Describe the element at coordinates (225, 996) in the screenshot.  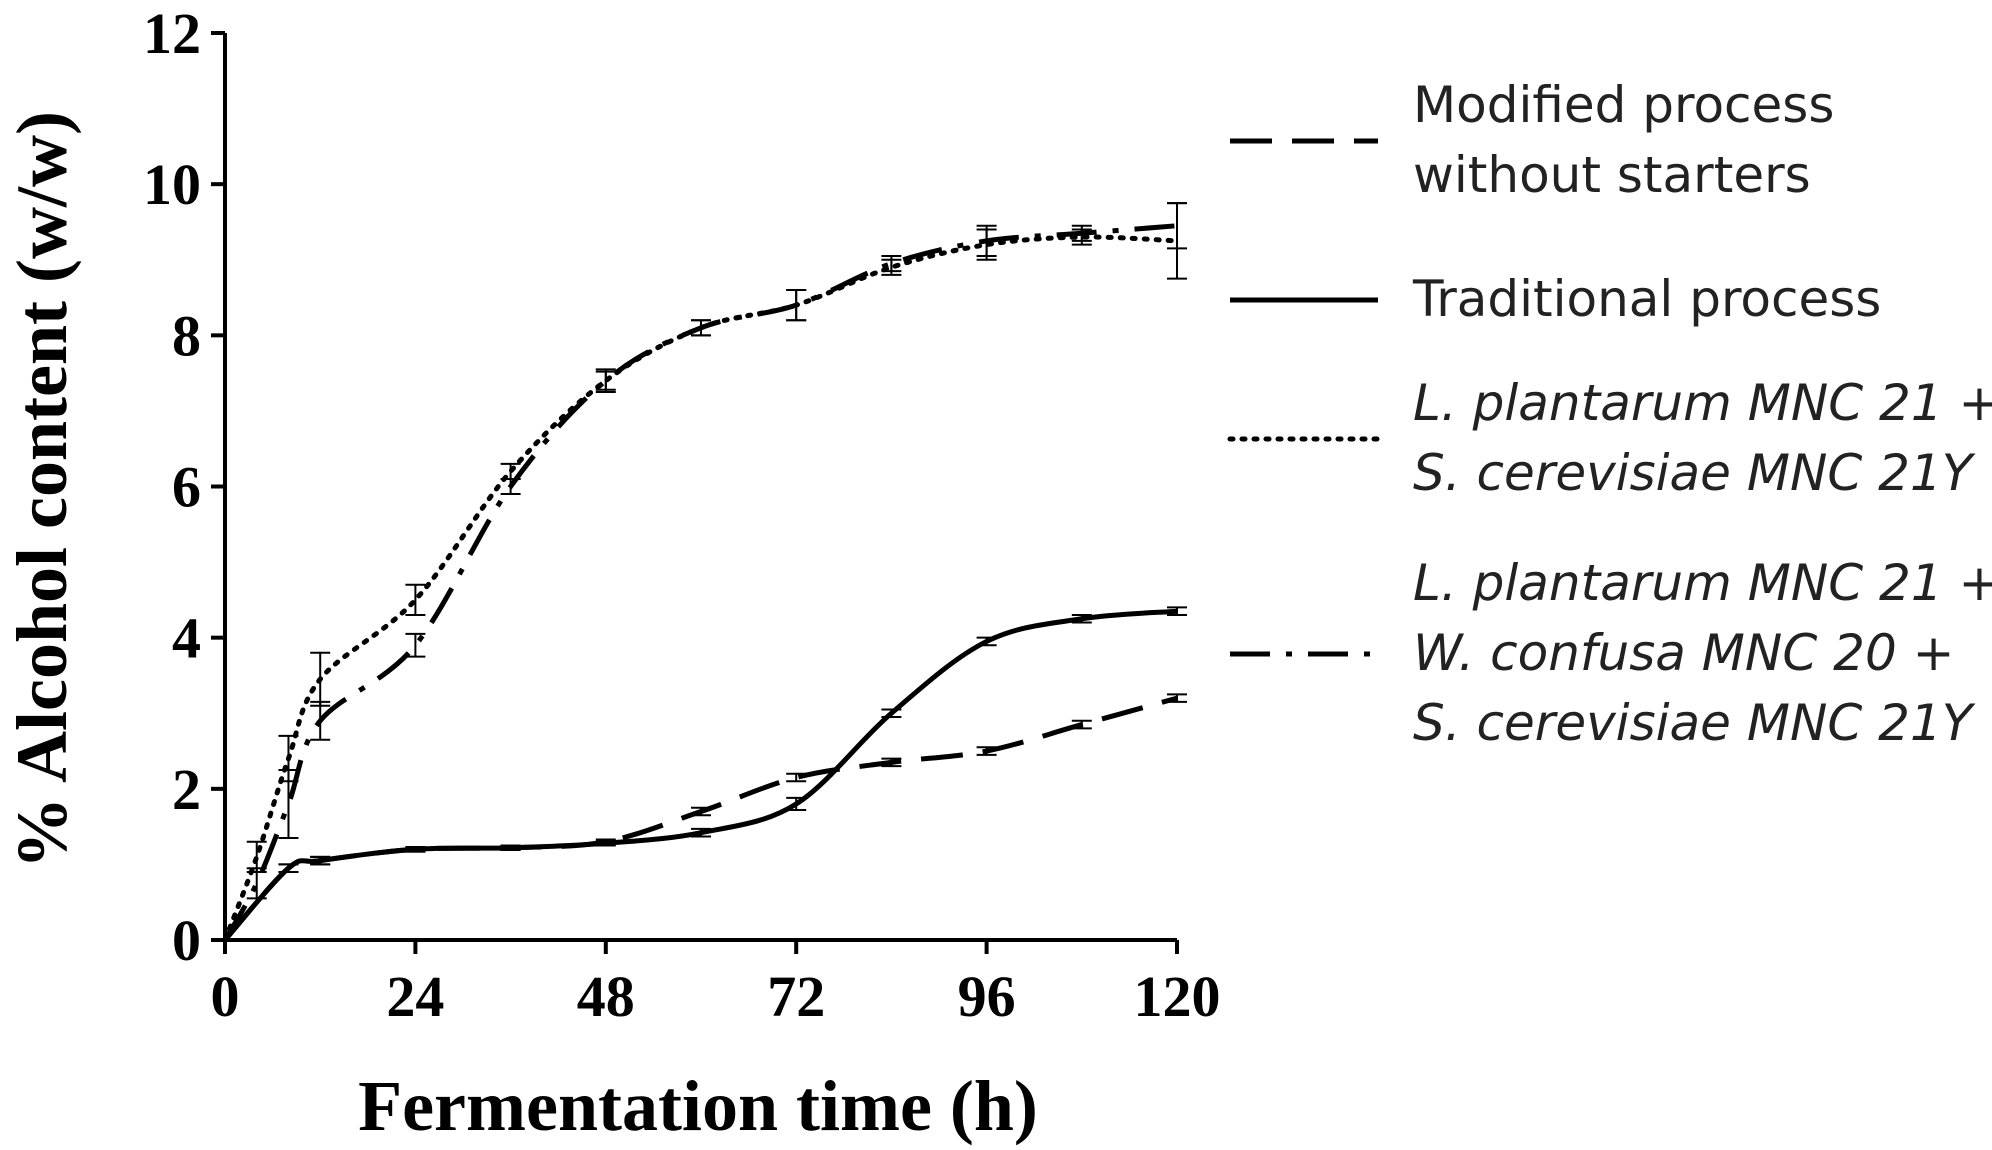
I see `x-tick-label: 0` at that location.